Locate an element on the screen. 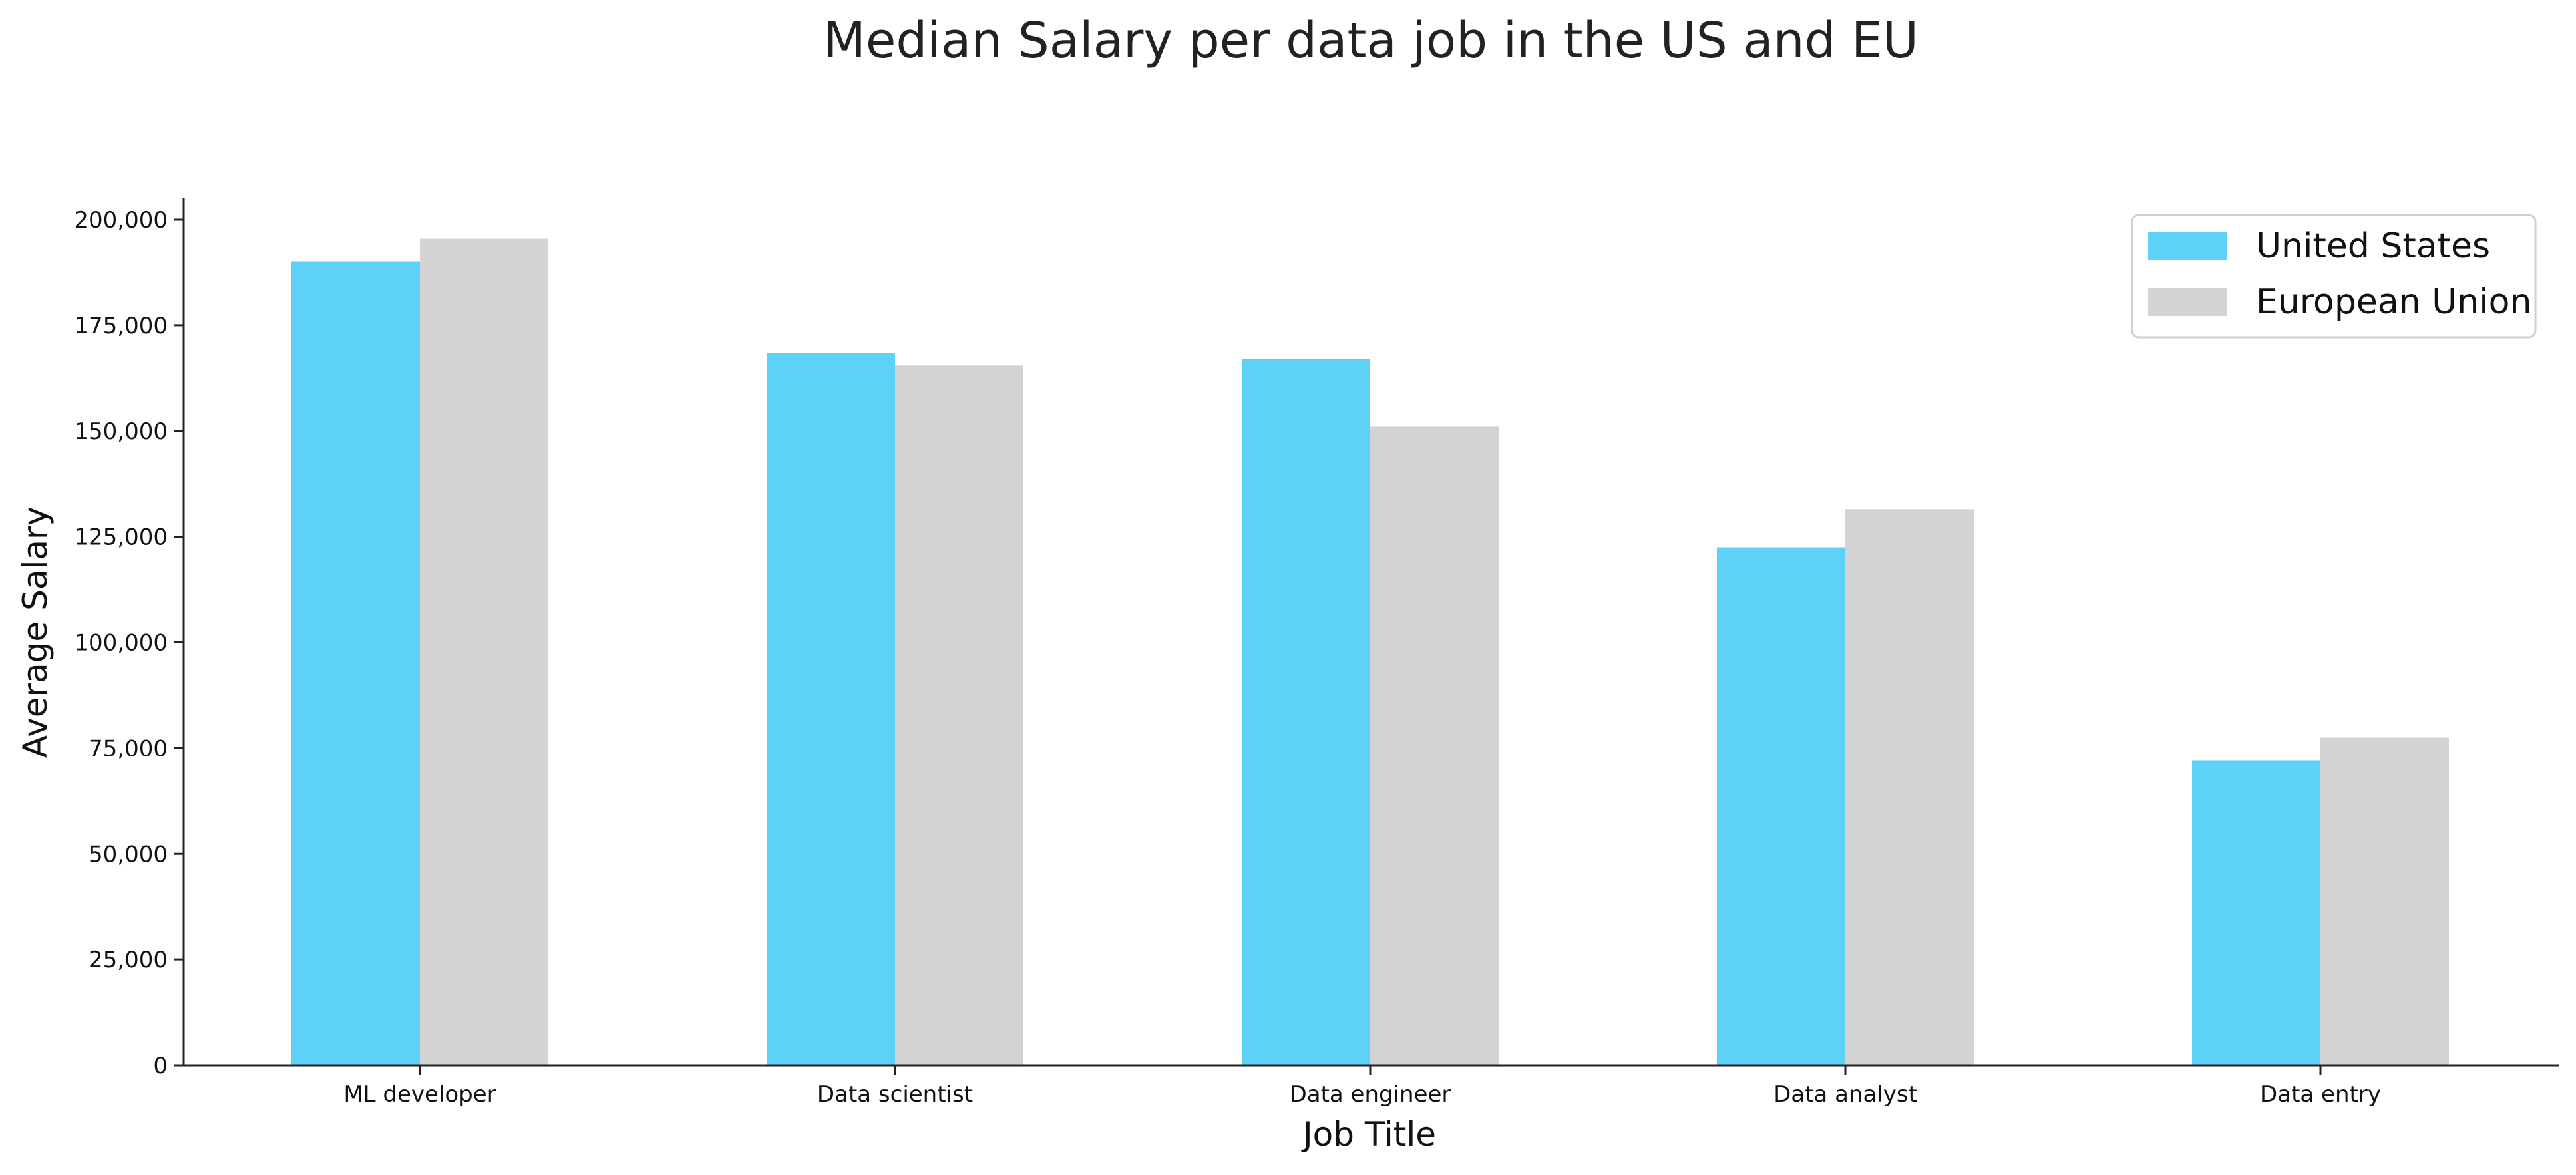  x-tick-label: Data scientist is located at coordinates (895, 1094).